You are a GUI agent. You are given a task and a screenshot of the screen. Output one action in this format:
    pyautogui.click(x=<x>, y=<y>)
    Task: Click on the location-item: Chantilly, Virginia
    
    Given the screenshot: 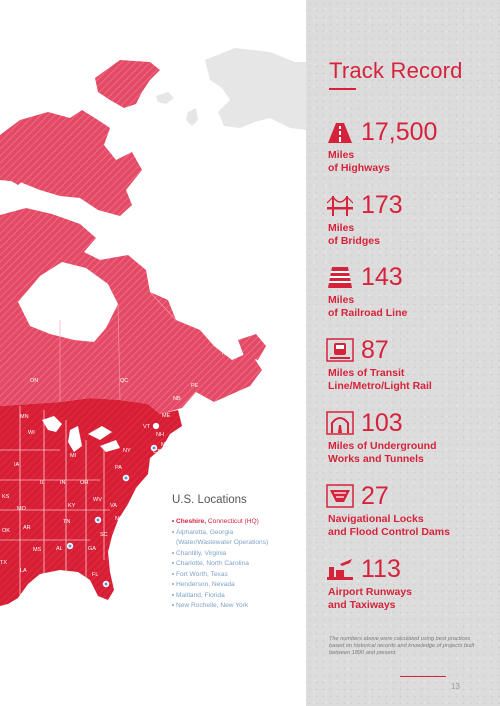 What is the action you would take?
    pyautogui.click(x=242, y=554)
    